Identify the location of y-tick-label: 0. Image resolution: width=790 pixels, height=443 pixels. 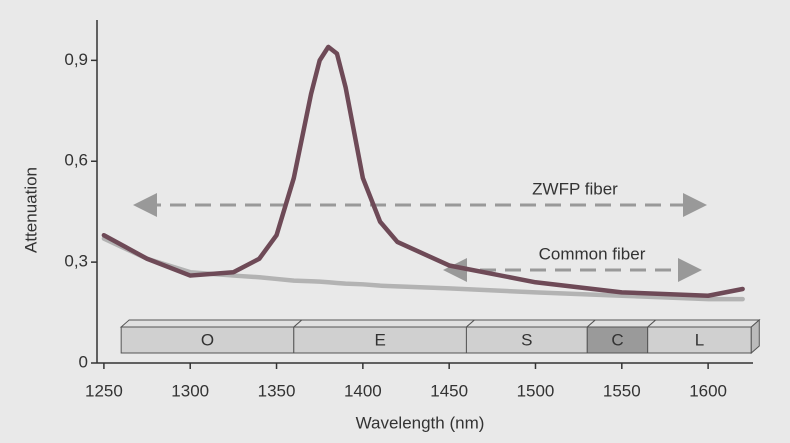
(83, 361).